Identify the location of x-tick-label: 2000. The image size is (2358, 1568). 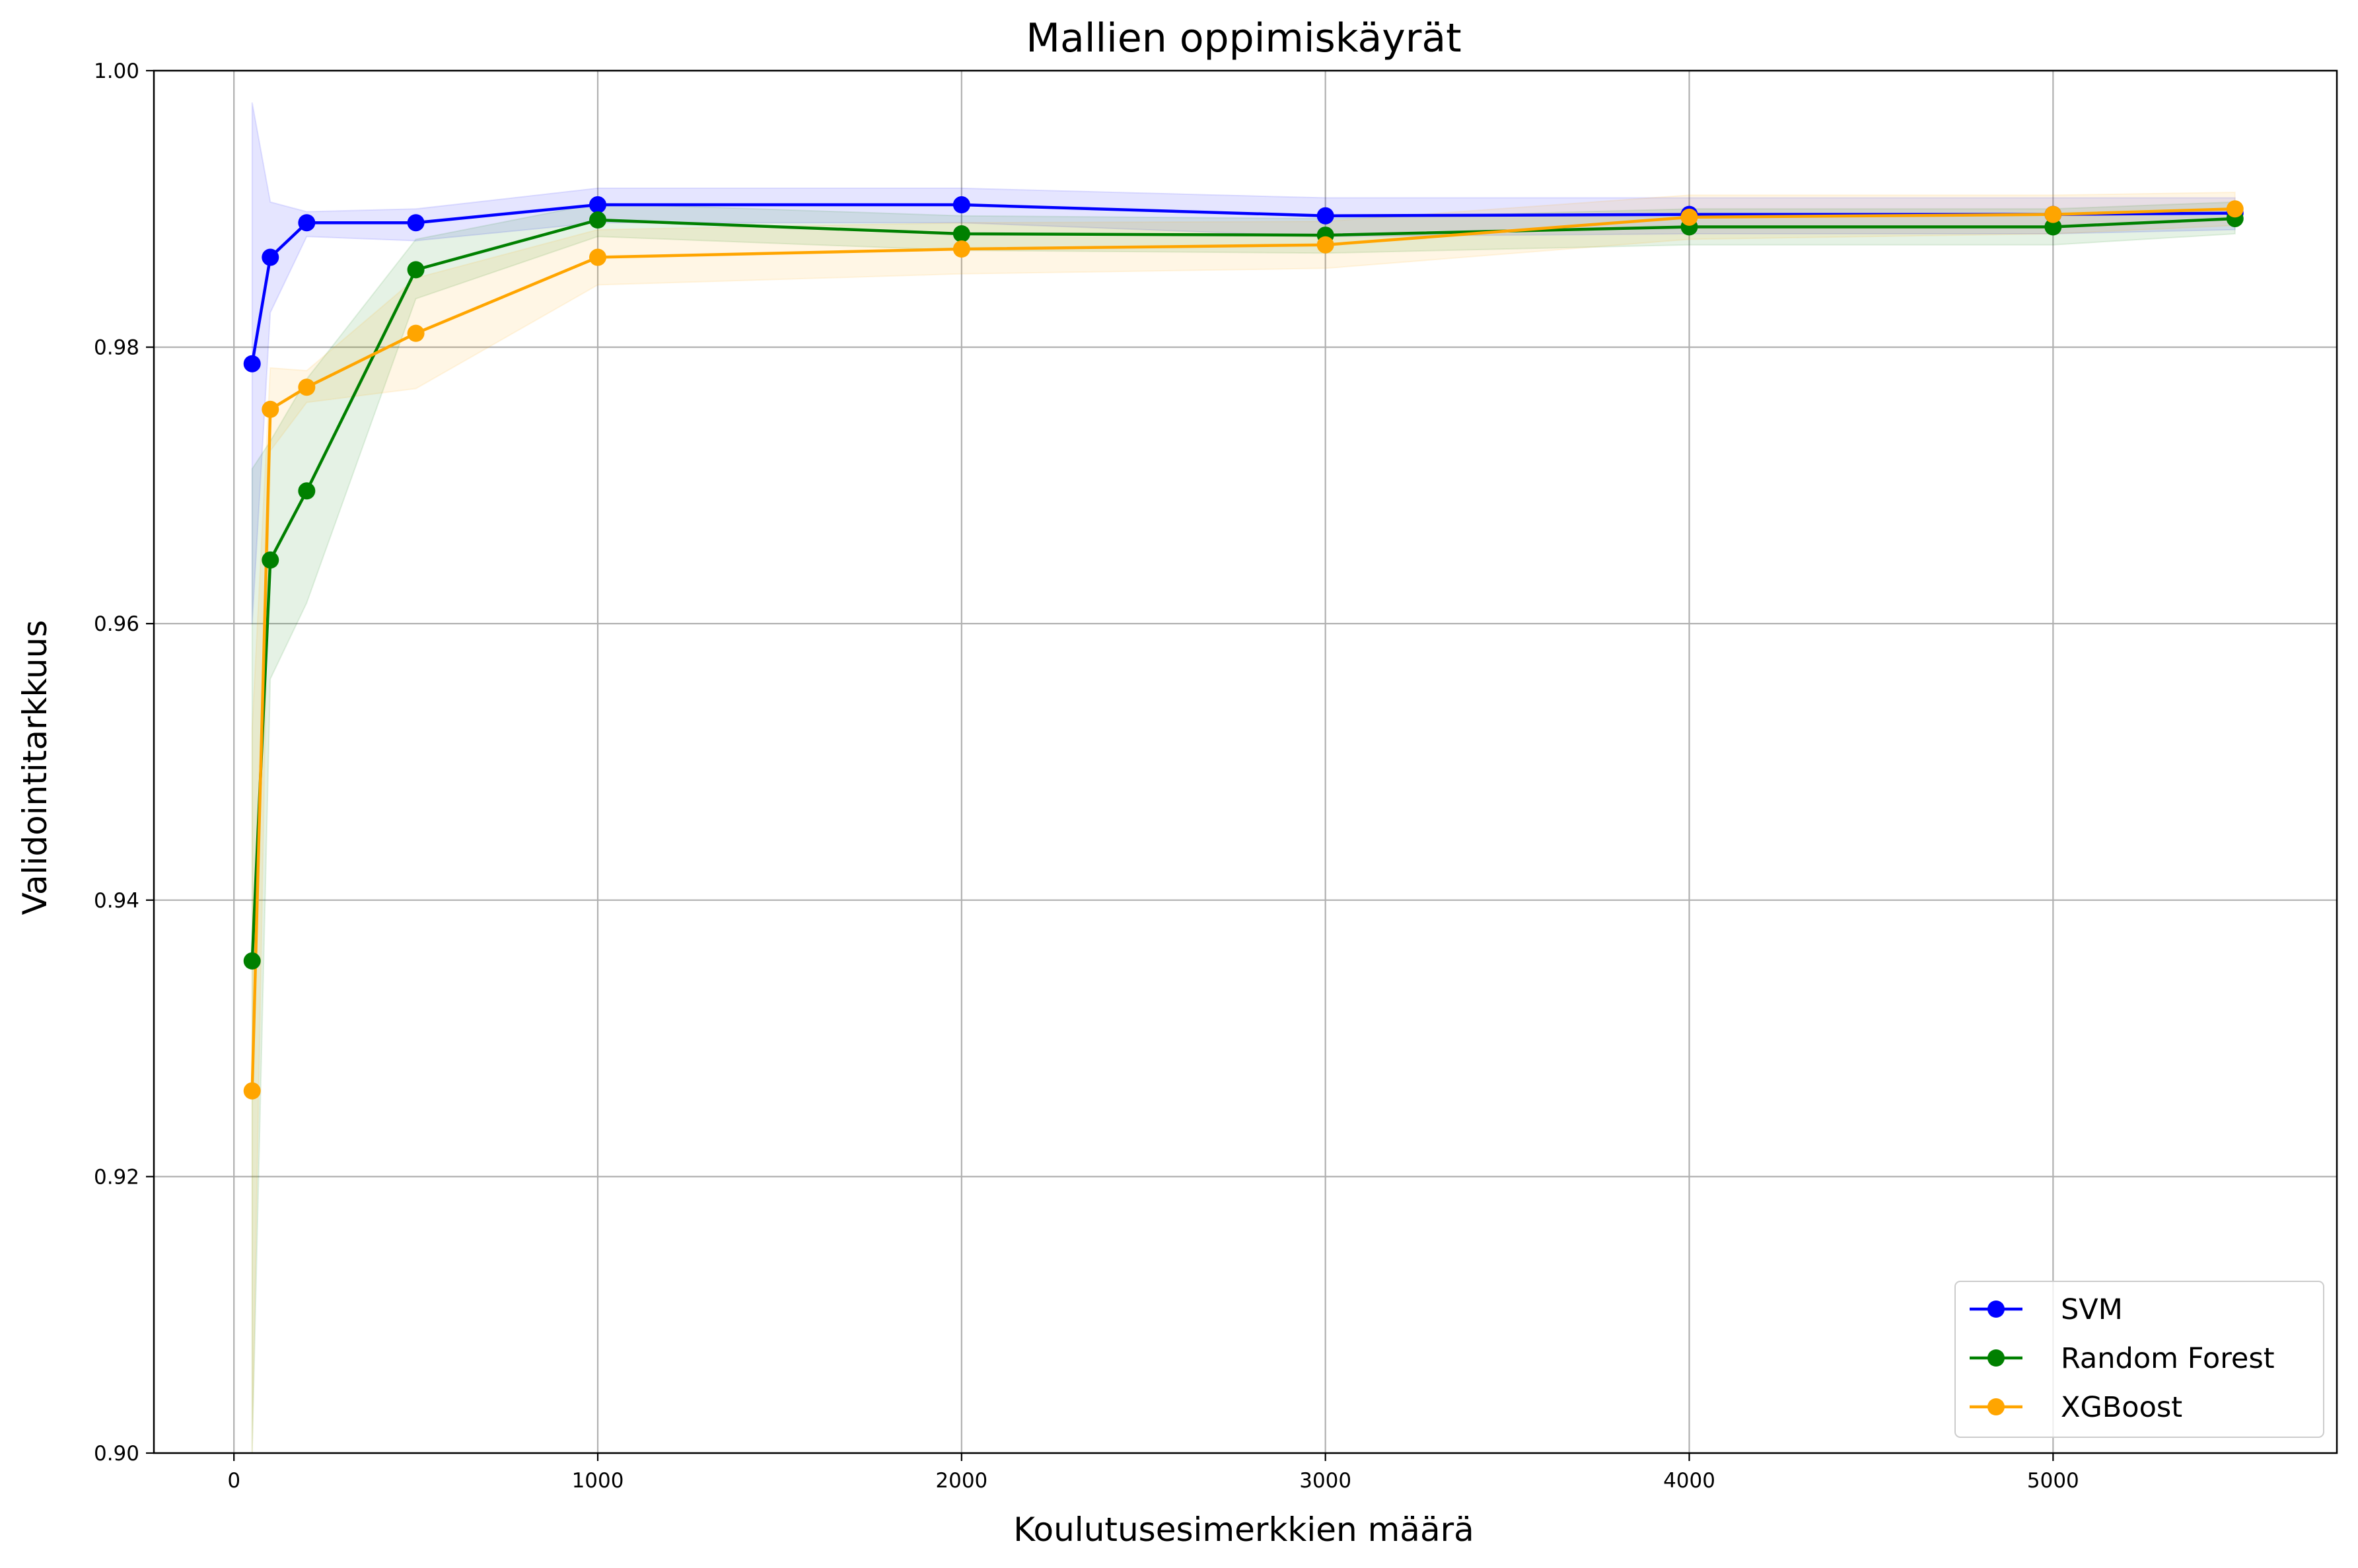
(961, 1481).